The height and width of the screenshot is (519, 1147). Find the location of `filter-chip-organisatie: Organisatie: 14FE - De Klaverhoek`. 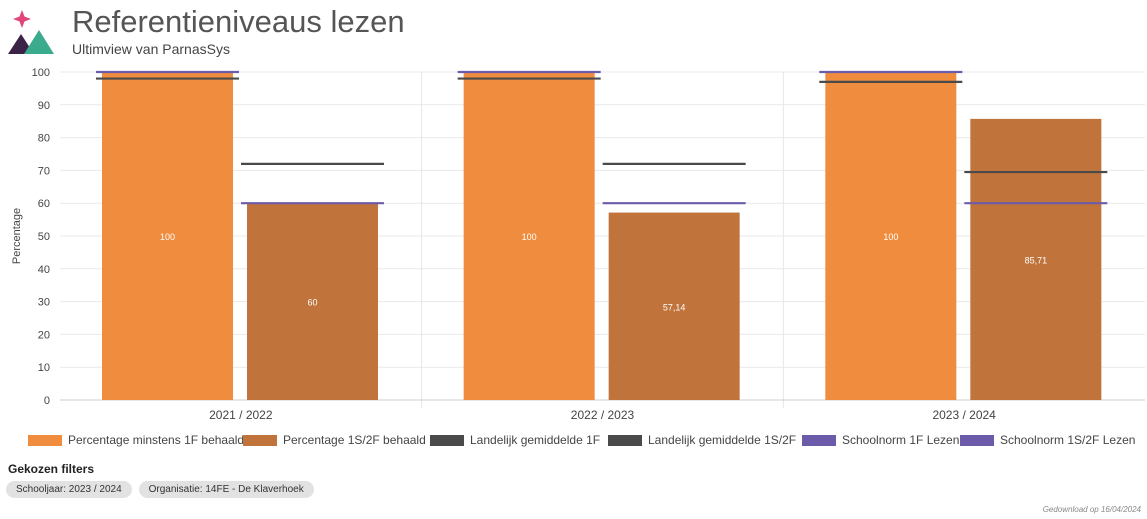

filter-chip-organisatie: Organisatie: 14FE - De Klaverhoek is located at coordinates (226, 489).